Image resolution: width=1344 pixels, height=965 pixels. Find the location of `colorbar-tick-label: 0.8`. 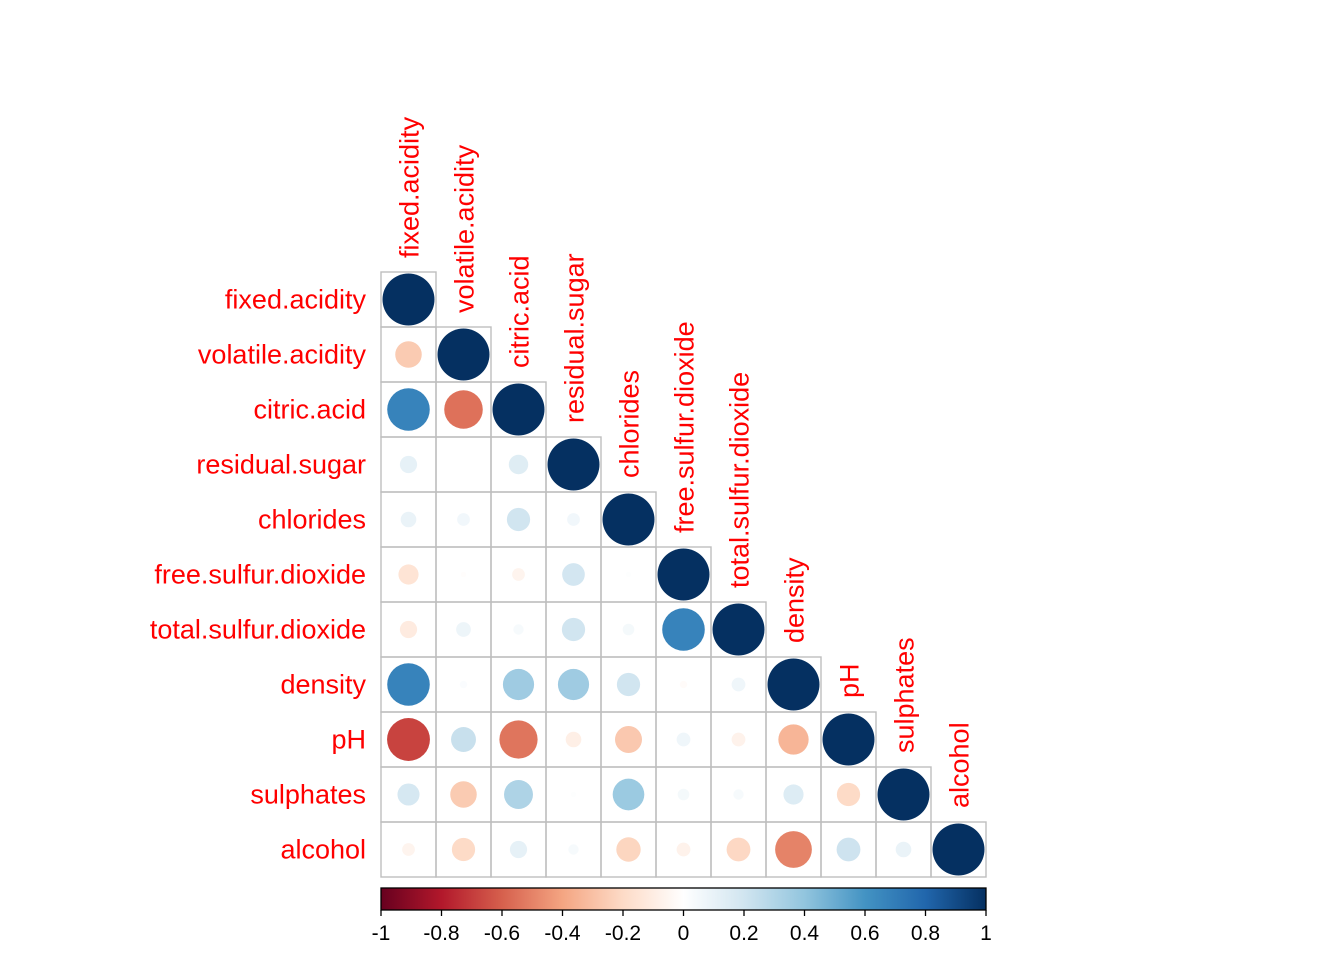

colorbar-tick-label: 0.8 is located at coordinates (925, 933).